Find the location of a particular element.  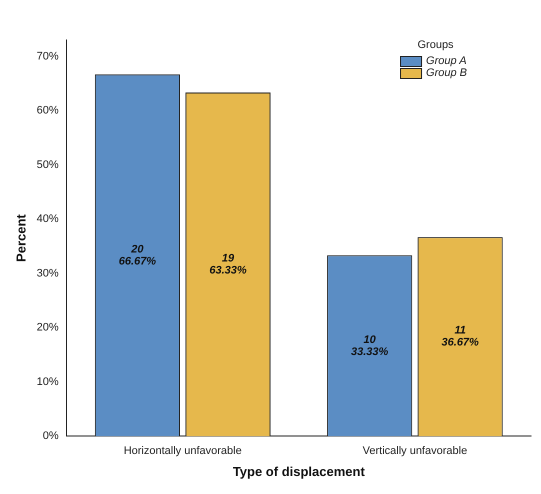

data-label: 20 66.67% is located at coordinates (137, 255).